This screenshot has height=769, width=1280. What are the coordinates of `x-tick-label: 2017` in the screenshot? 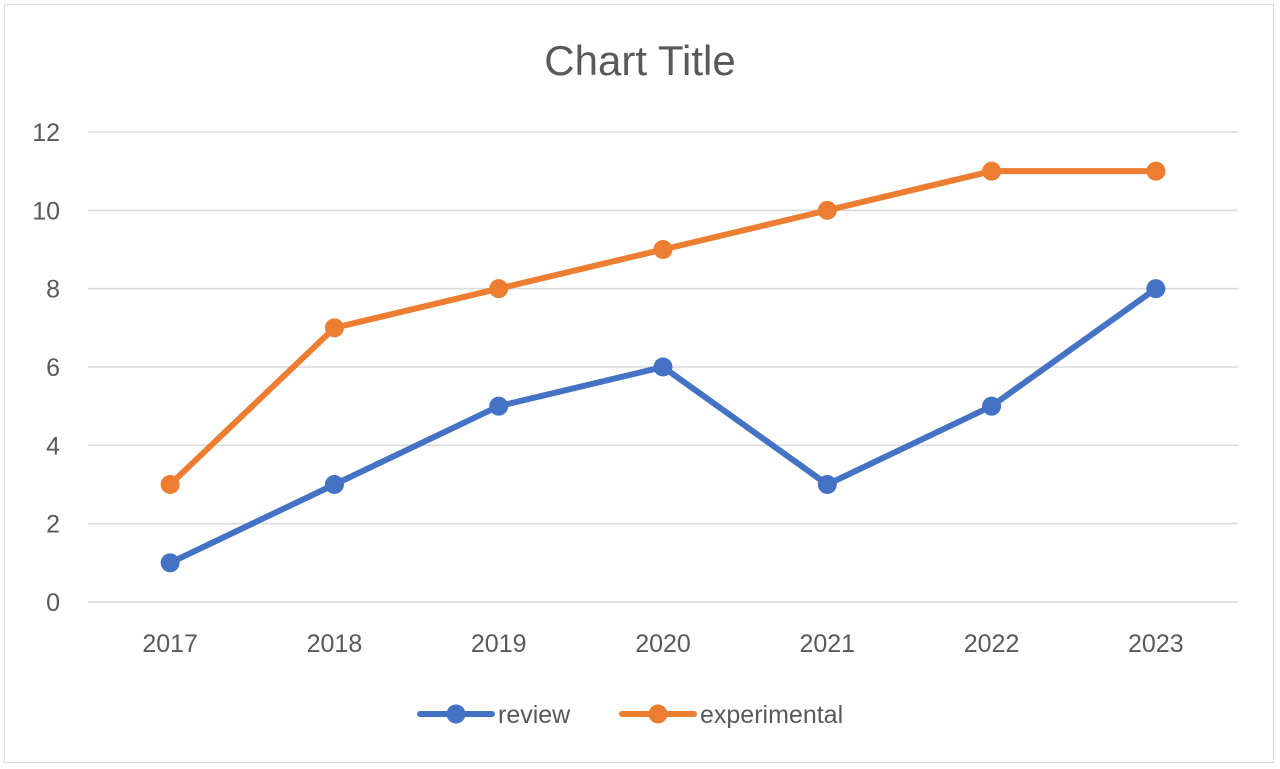 It's located at (170, 644).